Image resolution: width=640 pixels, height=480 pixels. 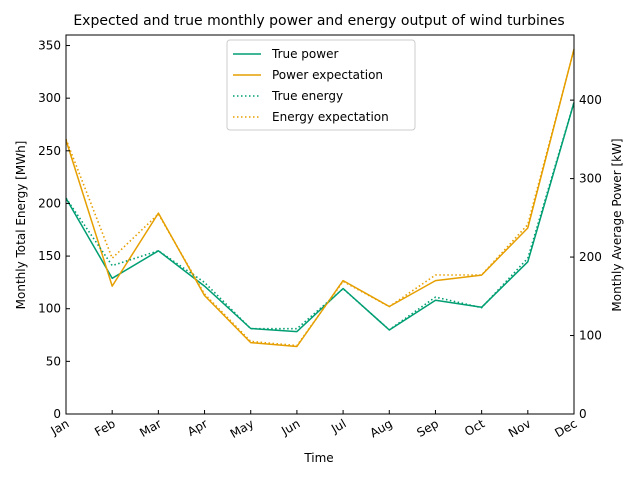 I want to click on left-y-tick-label: 300, so click(x=49, y=98).